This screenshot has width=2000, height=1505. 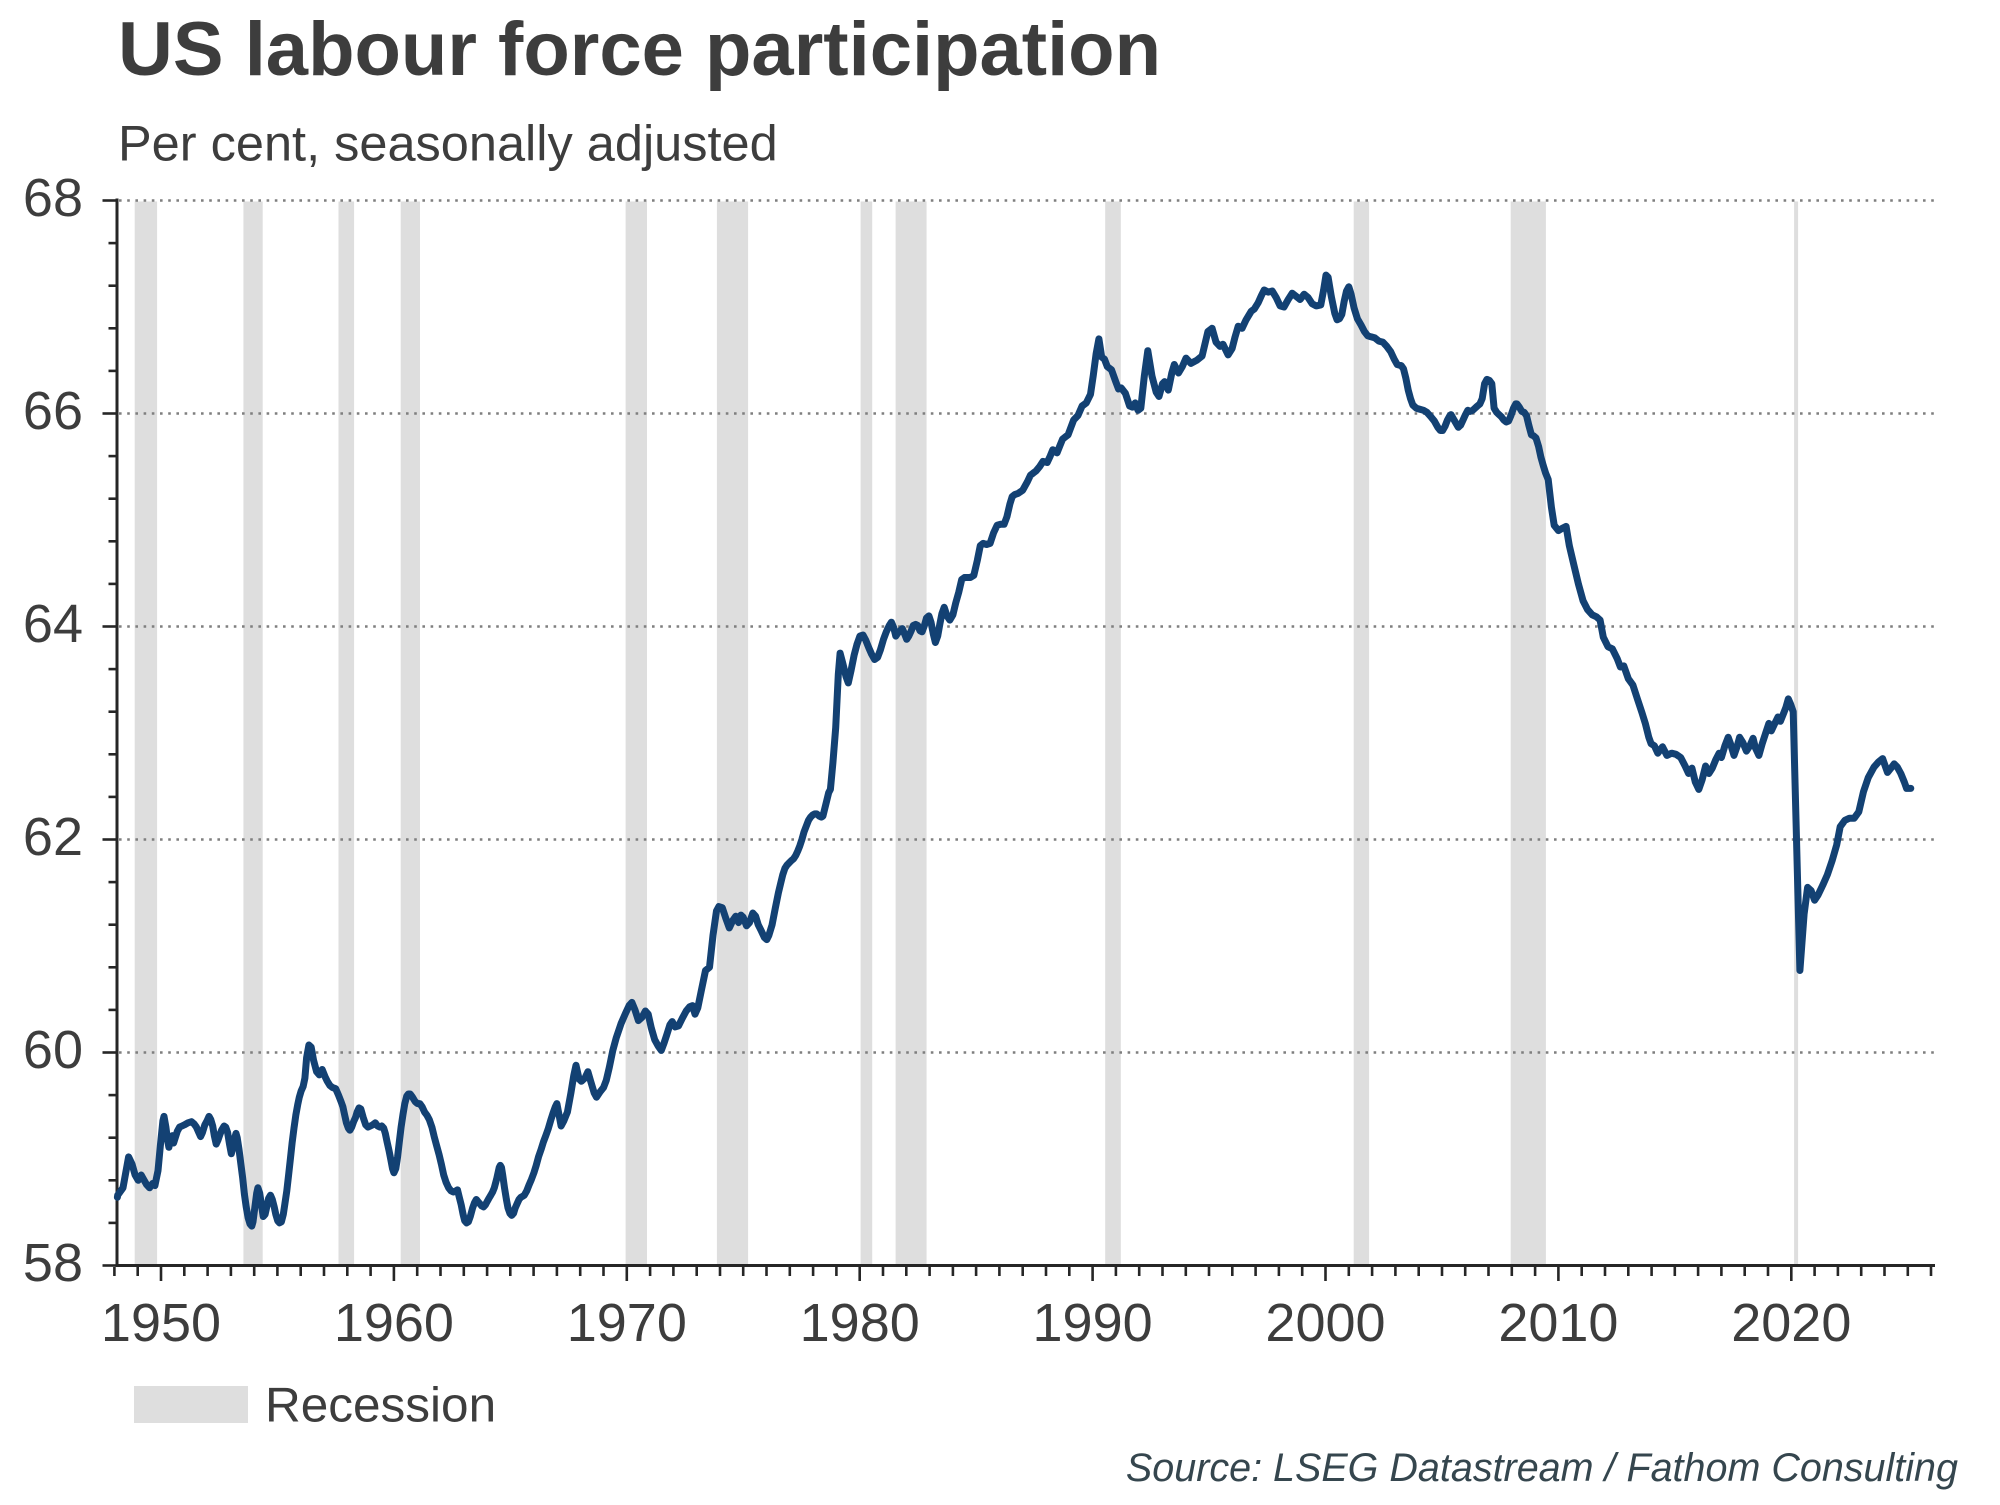 What do you see at coordinates (1558, 1323) in the screenshot?
I see `svg-text: 2010` at bounding box center [1558, 1323].